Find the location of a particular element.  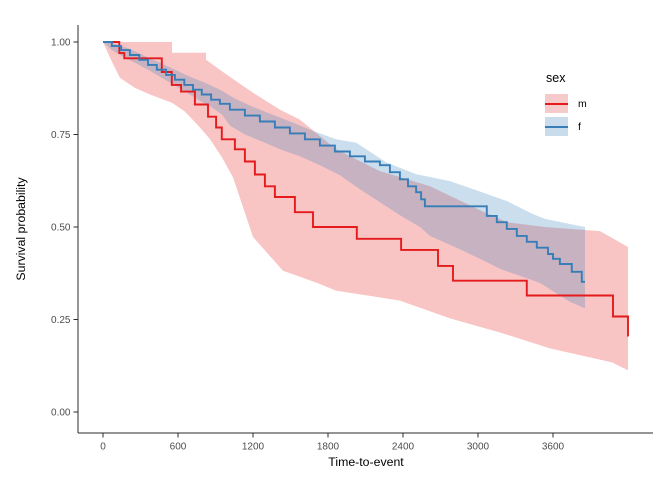

y-tick-label: 0.75 is located at coordinates (61, 135).